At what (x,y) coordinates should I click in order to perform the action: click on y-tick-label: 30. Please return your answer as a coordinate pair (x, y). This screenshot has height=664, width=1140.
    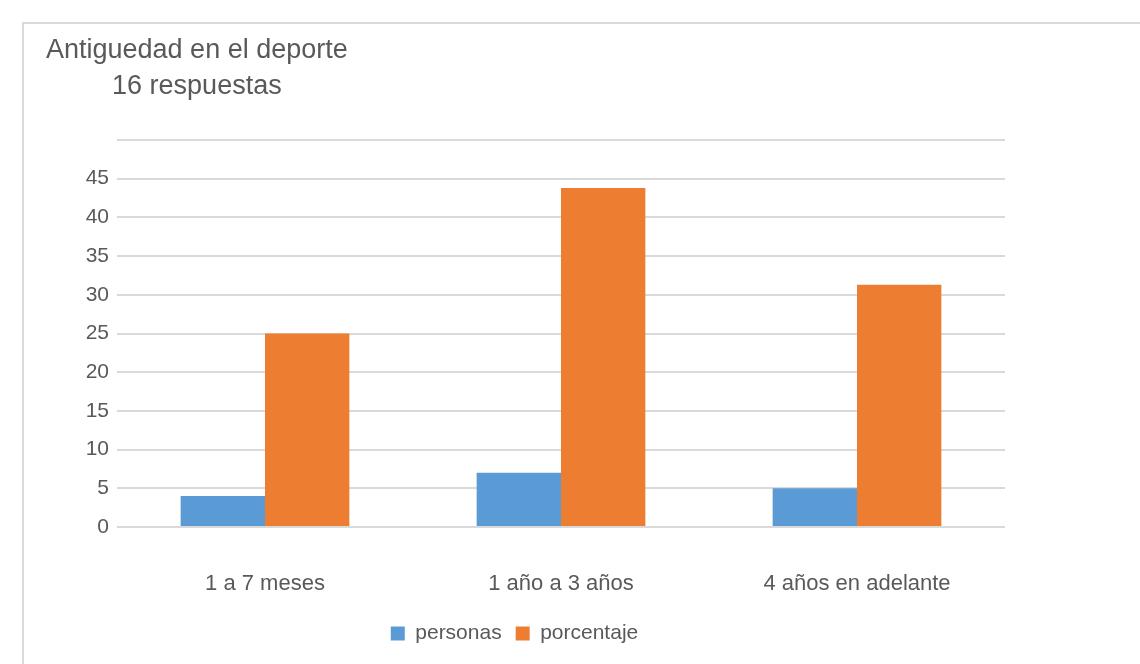
    Looking at the image, I should click on (97, 293).